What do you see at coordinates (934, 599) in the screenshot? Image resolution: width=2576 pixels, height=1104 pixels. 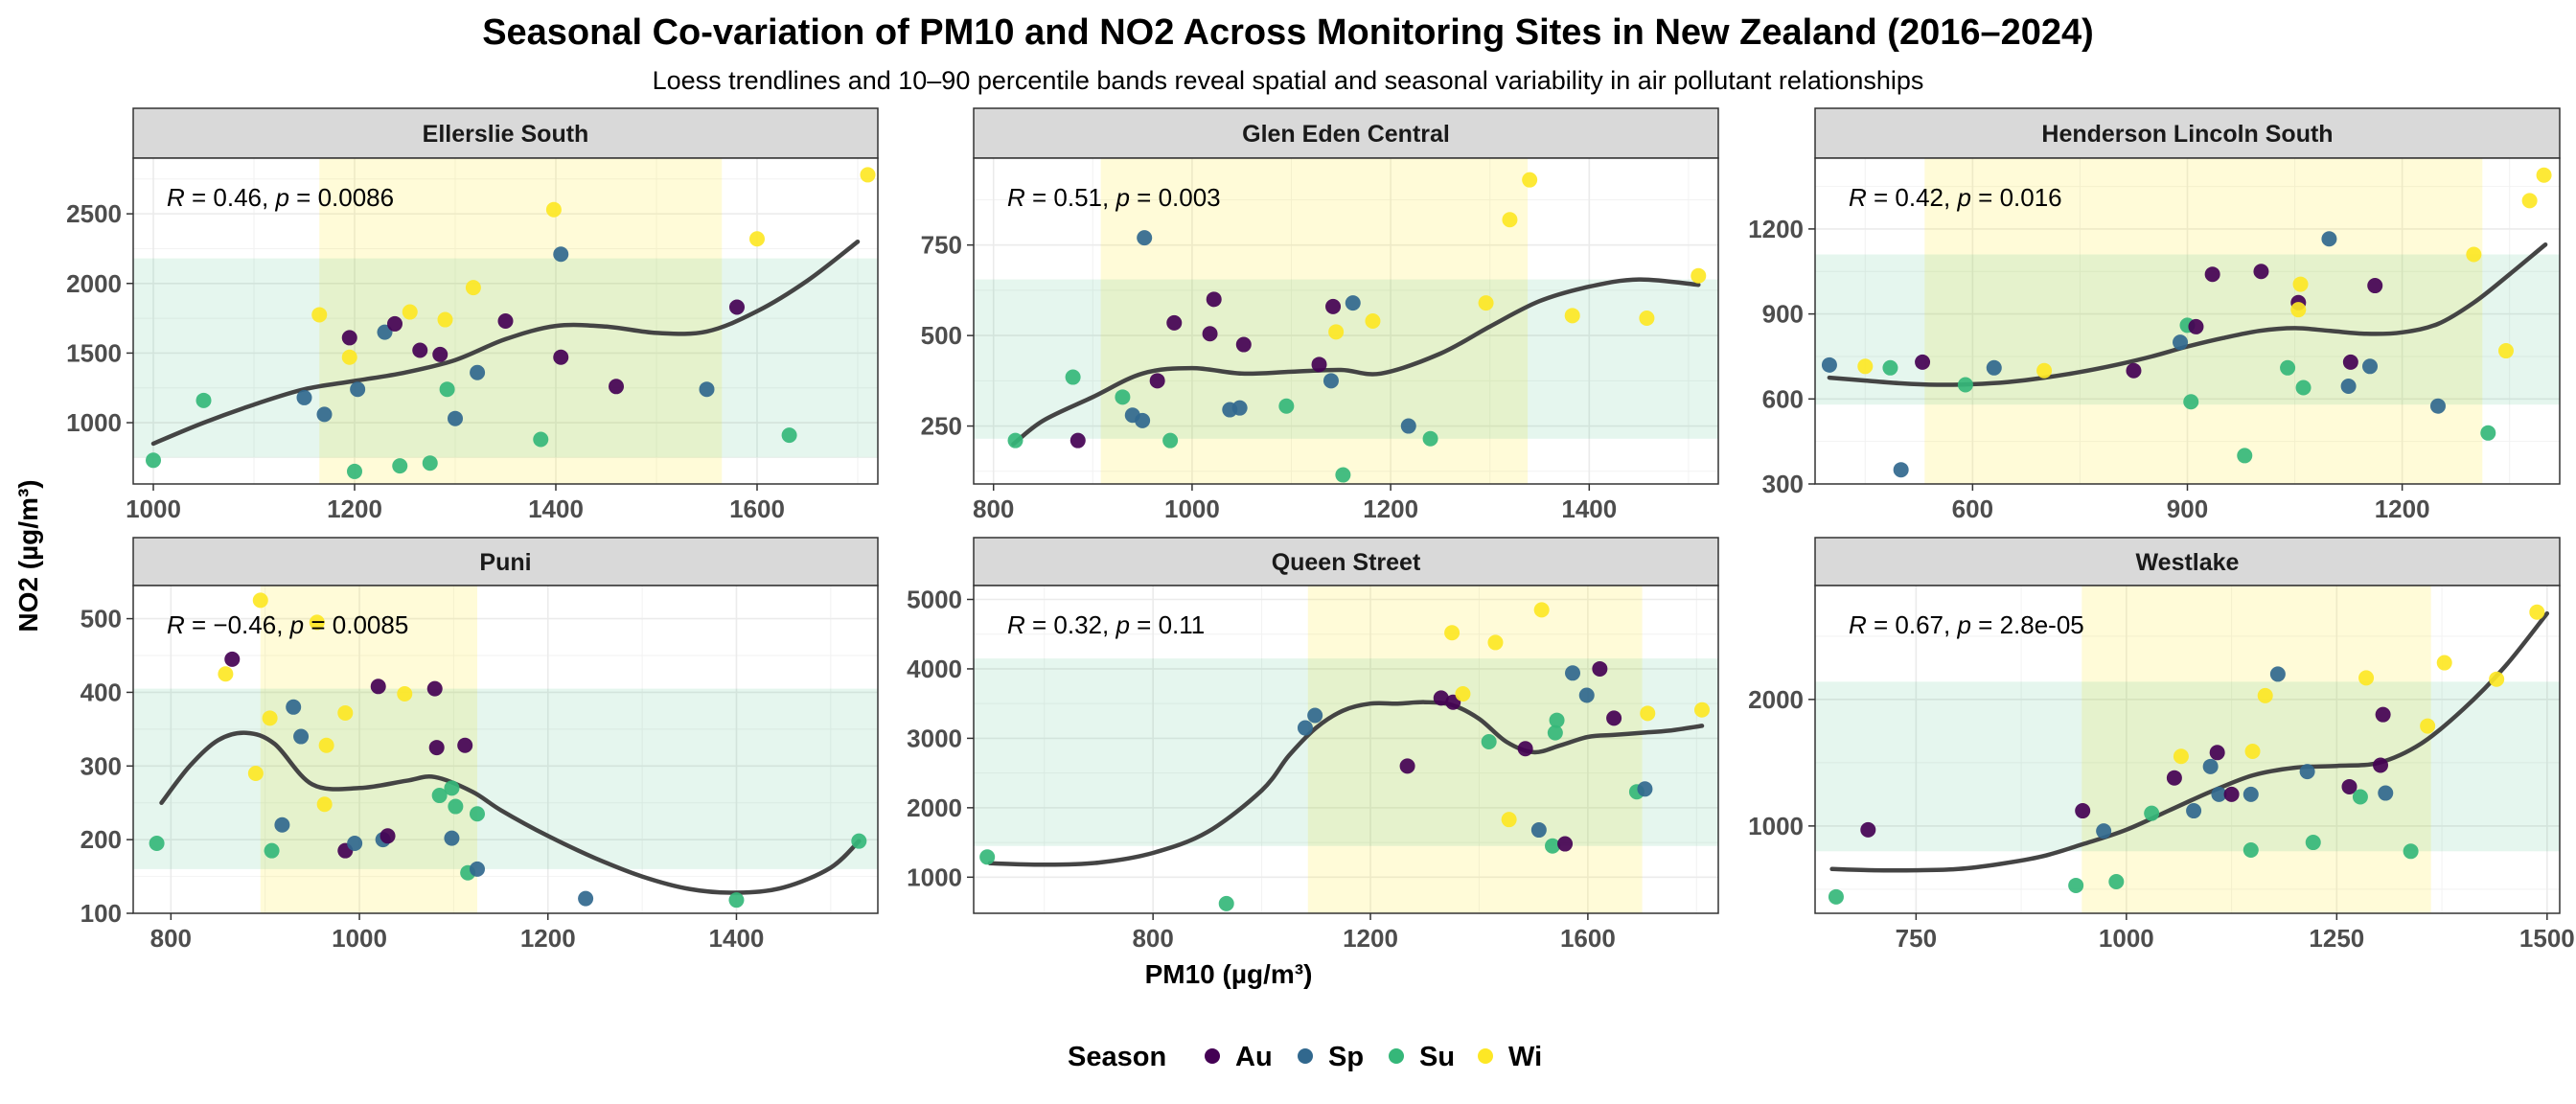 I see `y-tick-label: 5000` at bounding box center [934, 599].